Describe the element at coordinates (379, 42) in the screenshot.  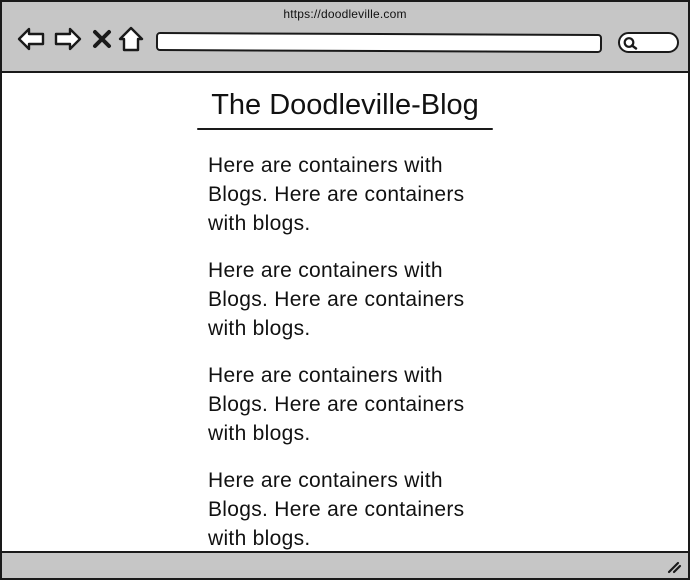
I see `address-input` at that location.